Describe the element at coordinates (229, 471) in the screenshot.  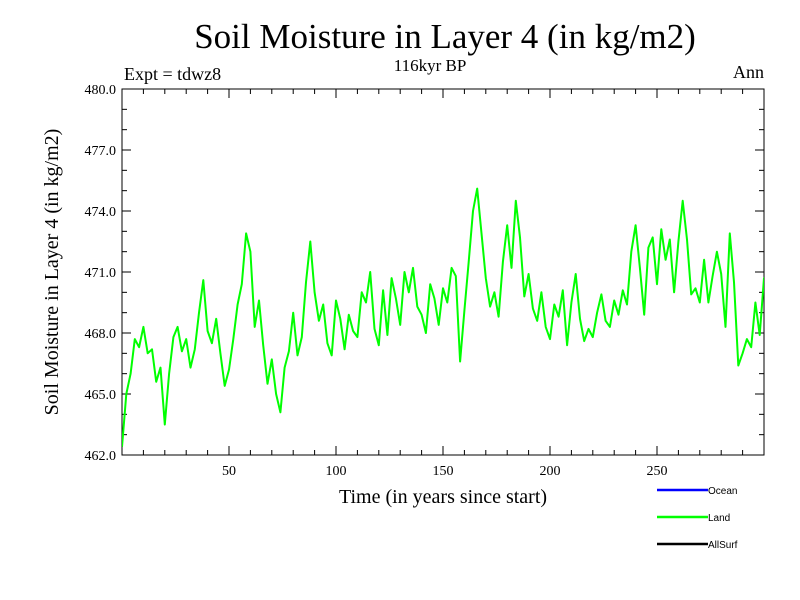
I see `x-tick-label: 50` at that location.